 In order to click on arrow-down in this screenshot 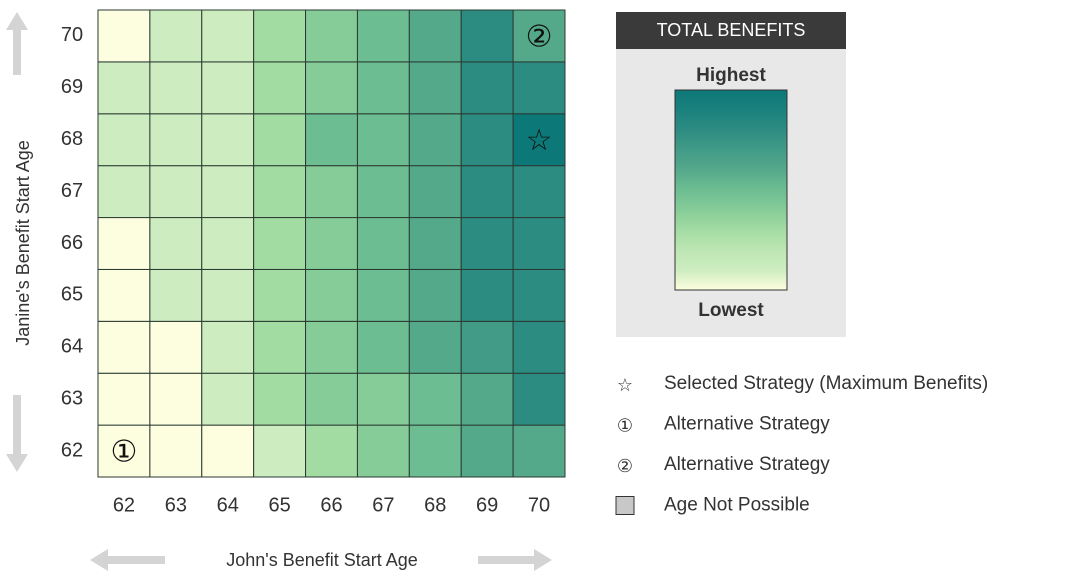, I will do `click(17, 433)`.